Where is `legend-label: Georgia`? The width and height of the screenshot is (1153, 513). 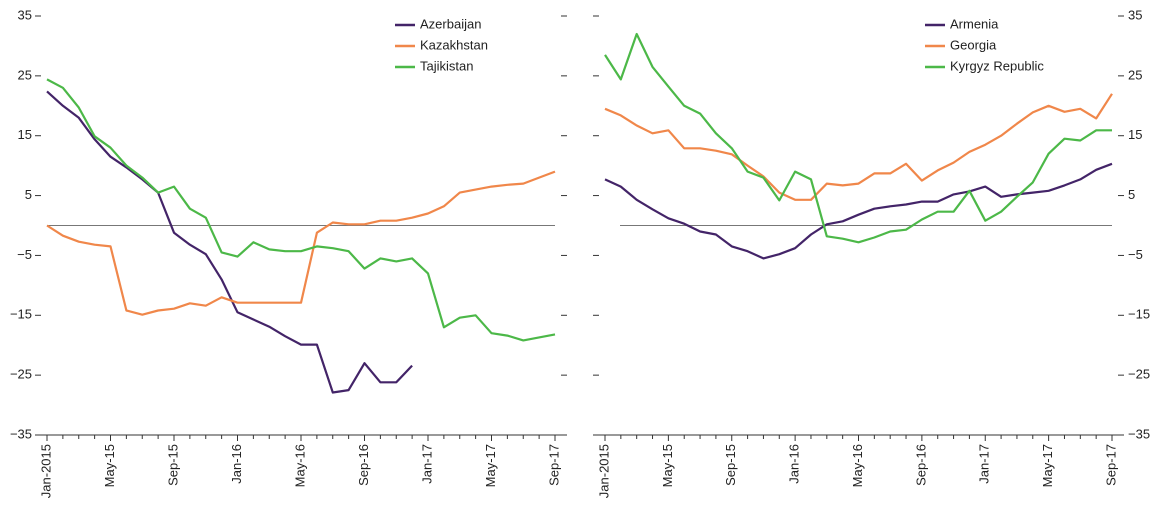 legend-label: Georgia is located at coordinates (973, 44).